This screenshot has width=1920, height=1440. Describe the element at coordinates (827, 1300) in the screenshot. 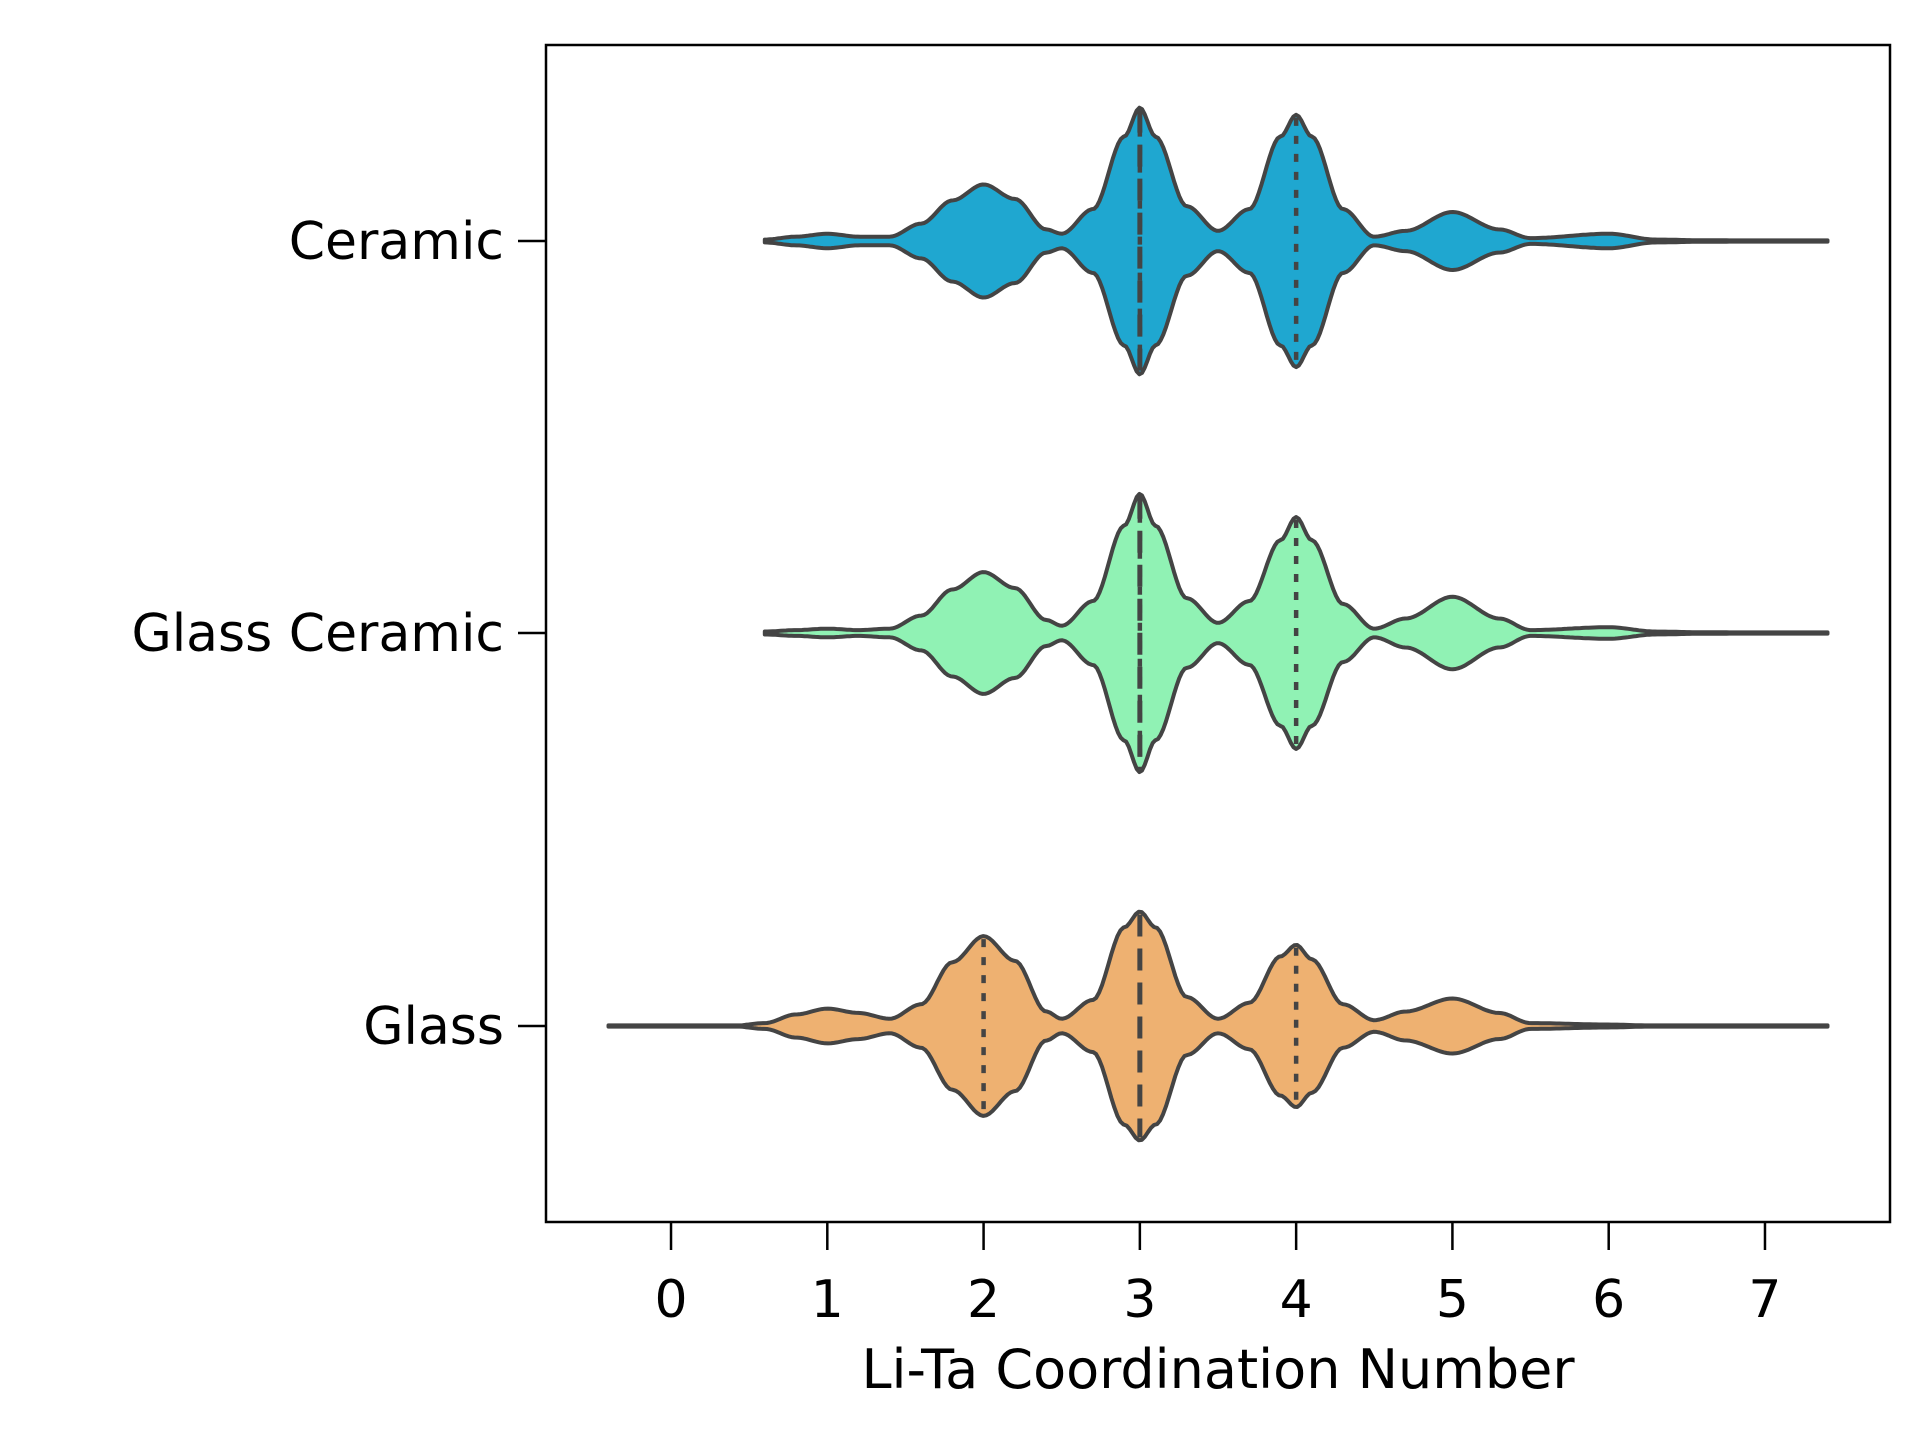

I see `x-tick-label: 1` at that location.